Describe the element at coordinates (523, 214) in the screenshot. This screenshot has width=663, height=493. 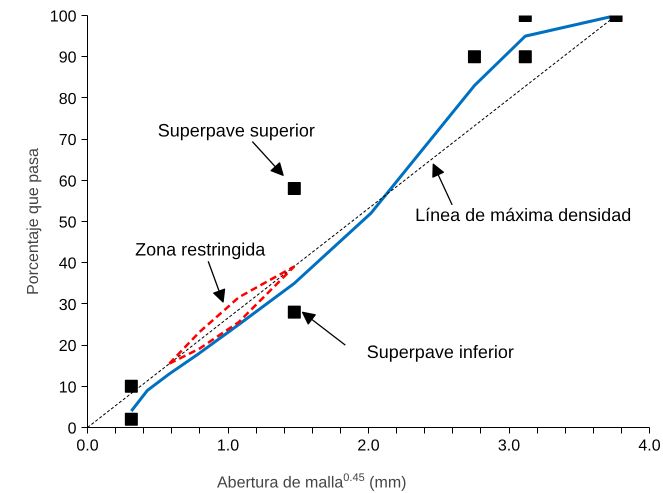
I see `annotation: Línea de máxima densidad` at that location.